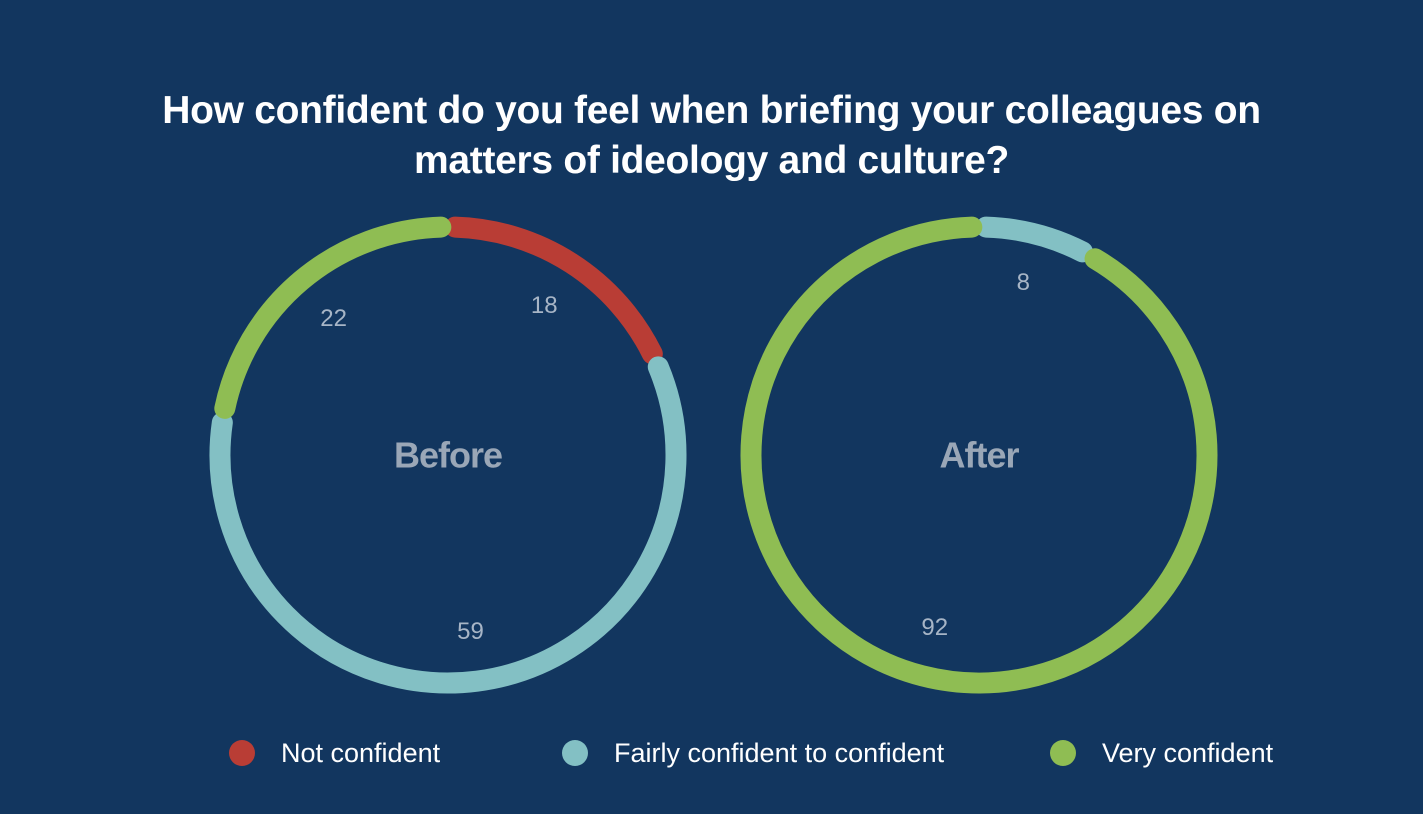 The image size is (1423, 814). What do you see at coordinates (470, 631) in the screenshot?
I see `data-label-before-fairly-confident-to-confident: 59` at bounding box center [470, 631].